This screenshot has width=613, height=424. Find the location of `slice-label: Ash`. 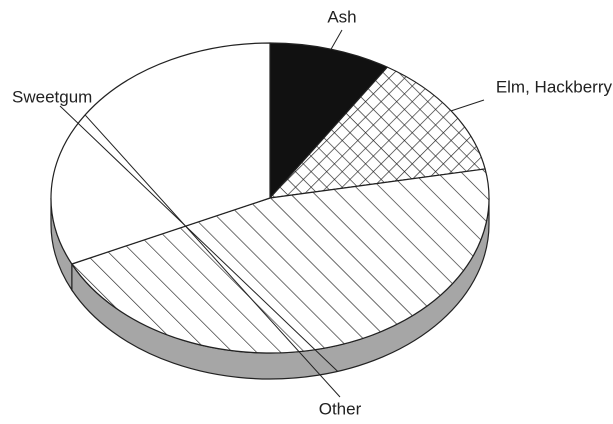

slice-label: Ash is located at coordinates (341, 16).